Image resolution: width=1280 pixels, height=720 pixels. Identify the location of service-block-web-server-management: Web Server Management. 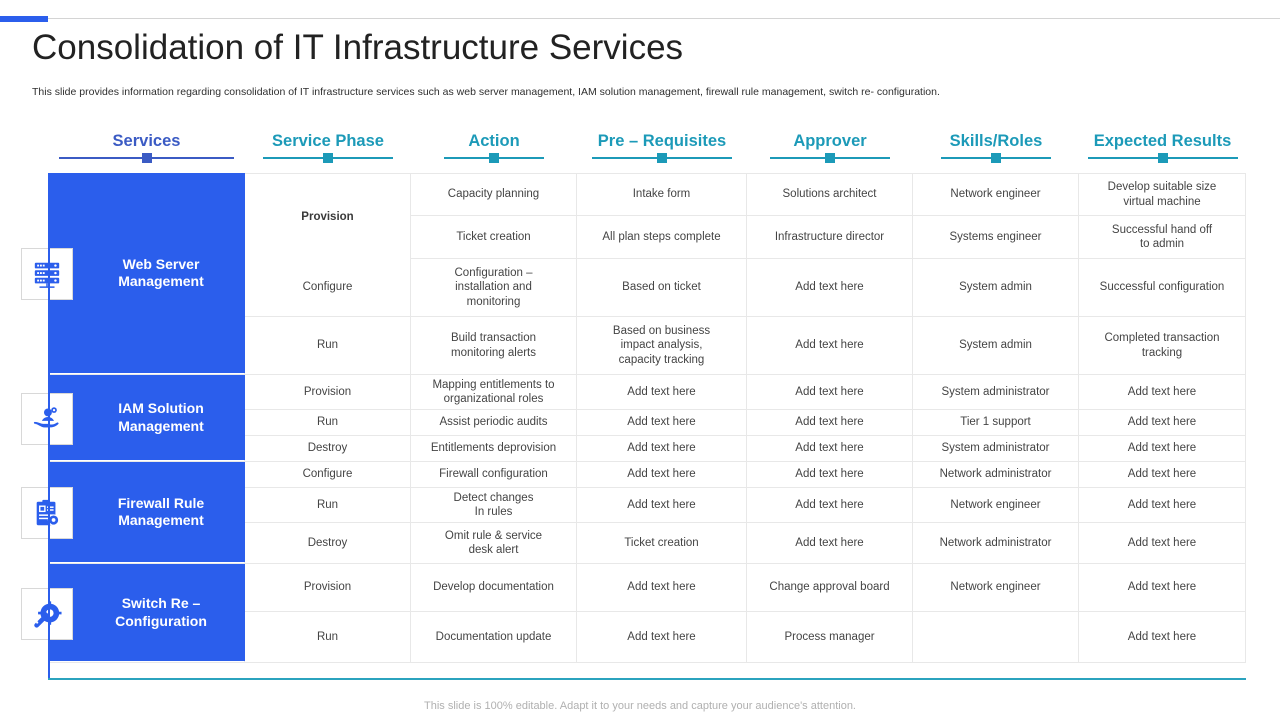
(146, 273).